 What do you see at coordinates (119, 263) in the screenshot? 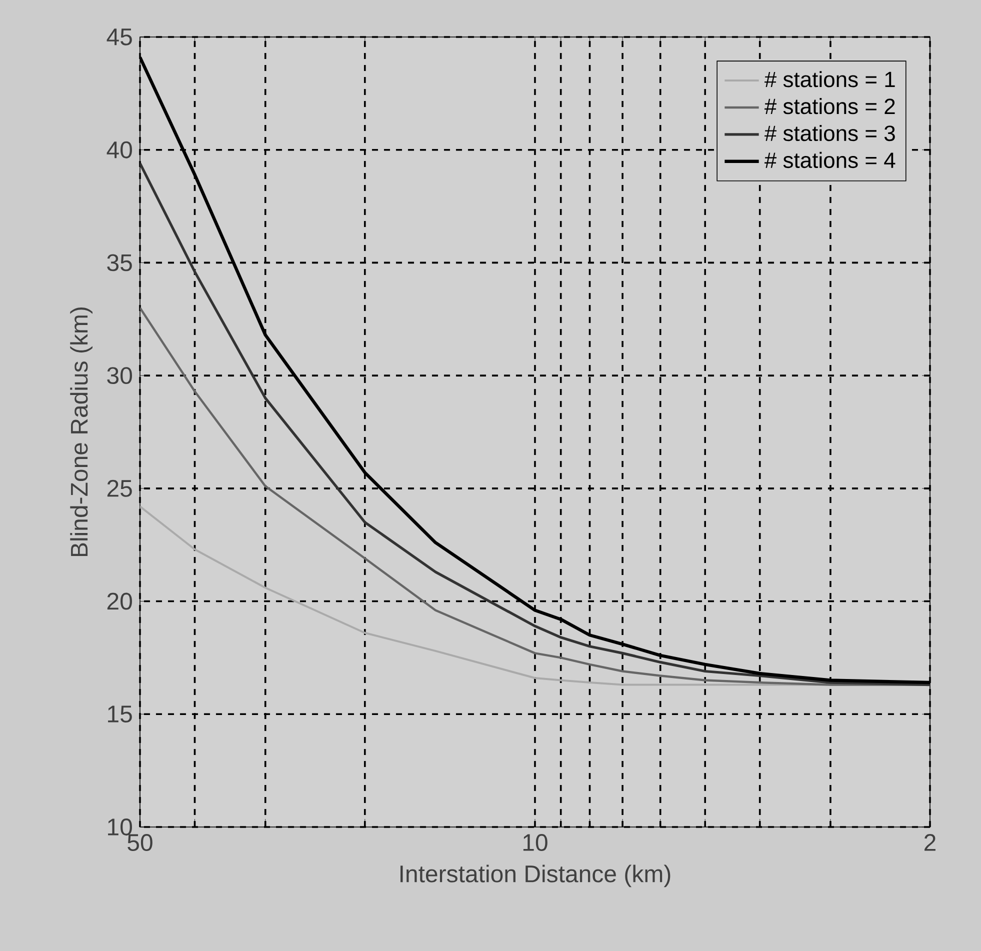
I see `y-tick-label: 35` at bounding box center [119, 263].